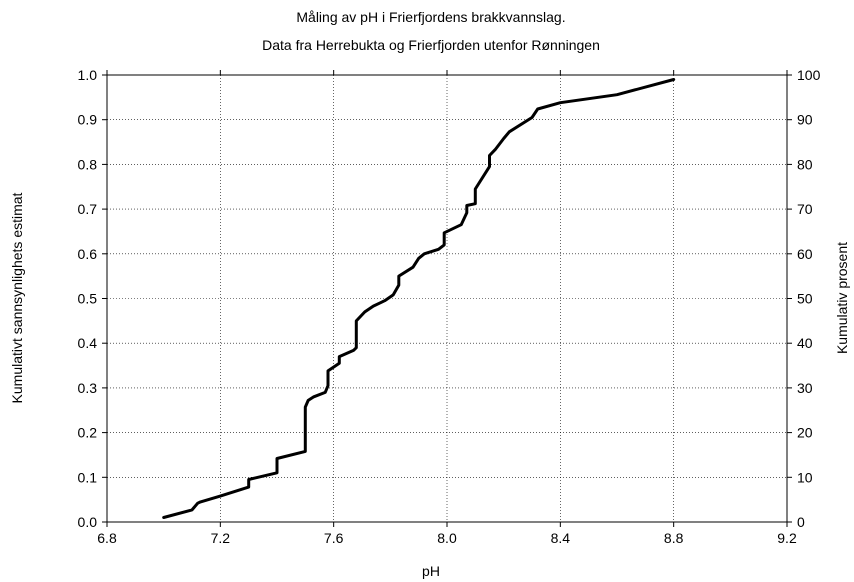  I want to click on x-tick-label: 6.8, so click(107, 538).